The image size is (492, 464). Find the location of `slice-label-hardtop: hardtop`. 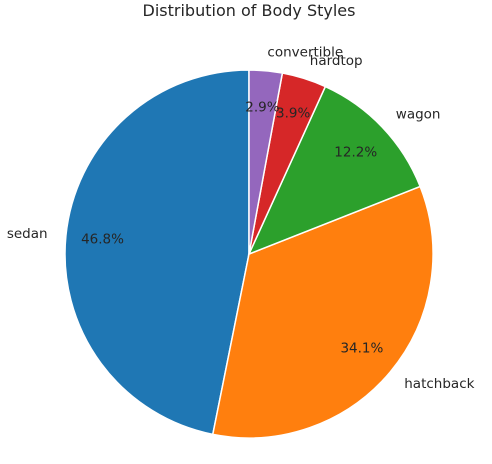

slice-label-hardtop: hardtop is located at coordinates (336, 61).